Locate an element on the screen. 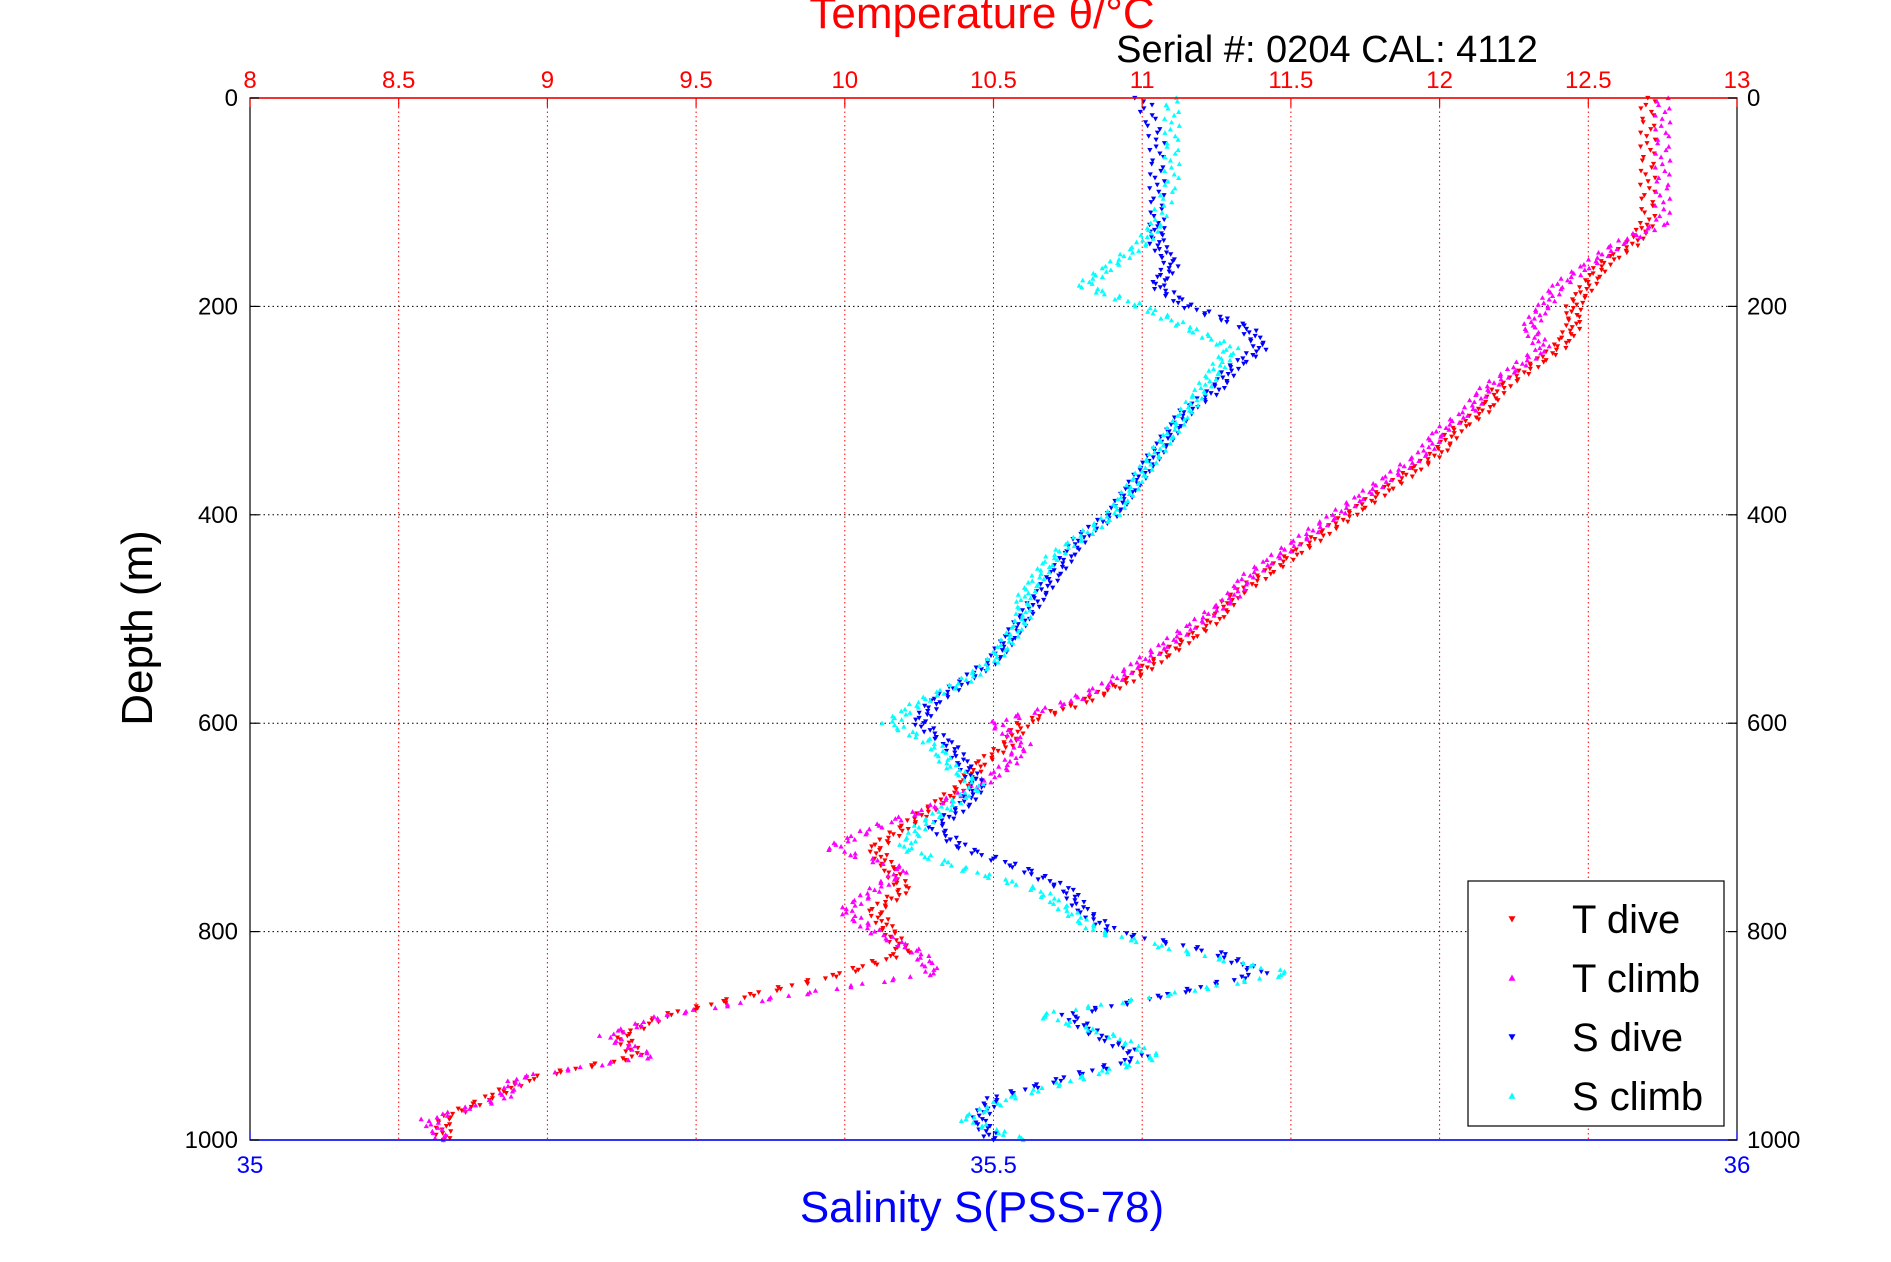  y-axis-tick-label-left: 800 is located at coordinates (218, 932).